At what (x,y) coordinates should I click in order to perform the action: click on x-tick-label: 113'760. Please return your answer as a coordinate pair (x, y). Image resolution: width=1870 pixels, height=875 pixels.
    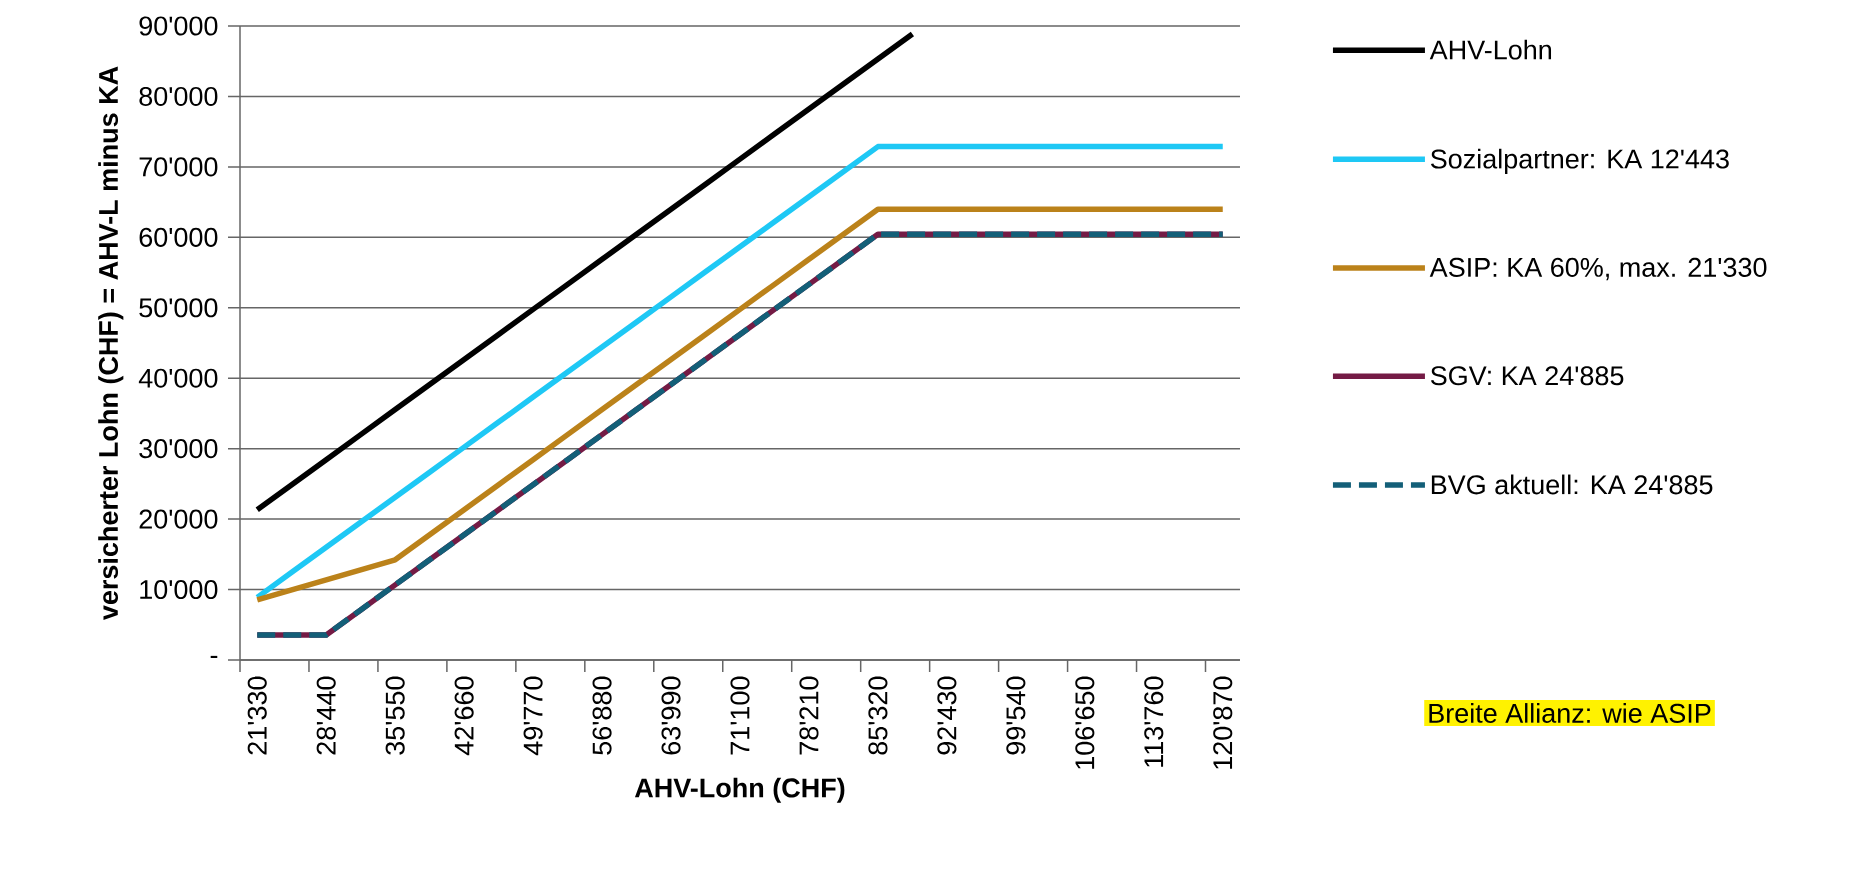
    Looking at the image, I should click on (1154, 721).